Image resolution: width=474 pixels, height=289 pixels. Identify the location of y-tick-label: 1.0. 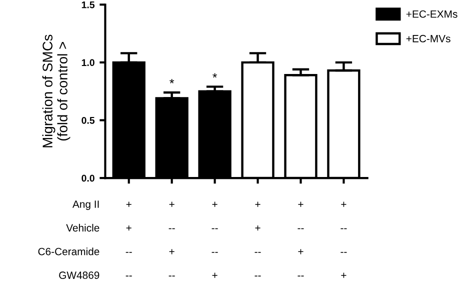
(88, 62).